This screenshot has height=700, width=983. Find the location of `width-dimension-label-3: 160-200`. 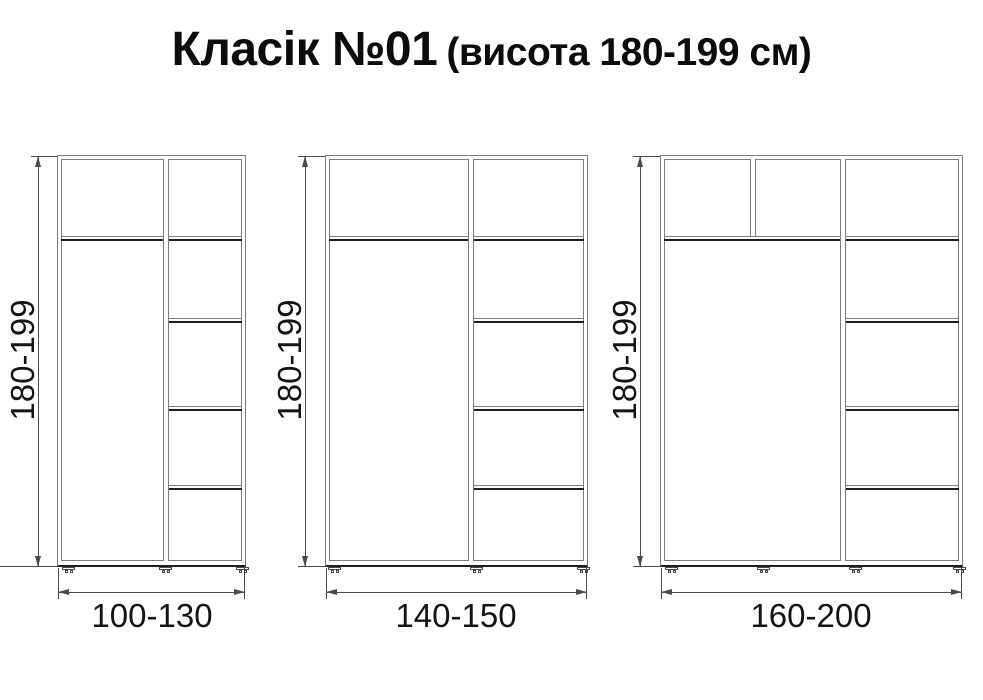

width-dimension-label-3: 160-200 is located at coordinates (811, 615).